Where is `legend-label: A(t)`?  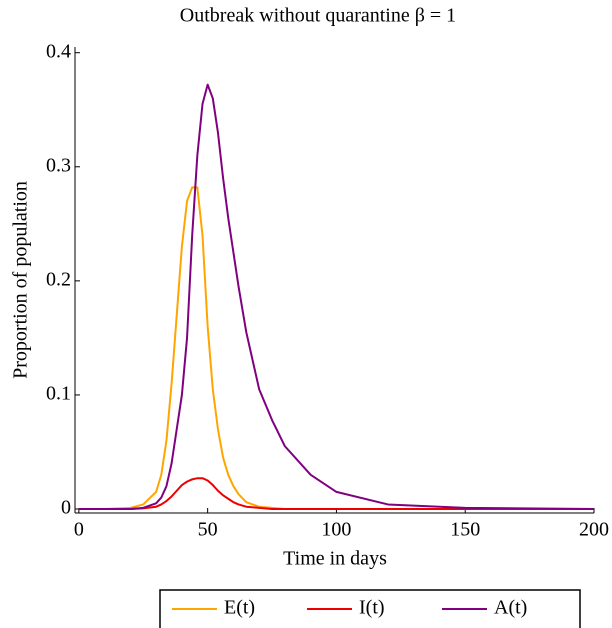
legend-label: A(t) is located at coordinates (510, 608).